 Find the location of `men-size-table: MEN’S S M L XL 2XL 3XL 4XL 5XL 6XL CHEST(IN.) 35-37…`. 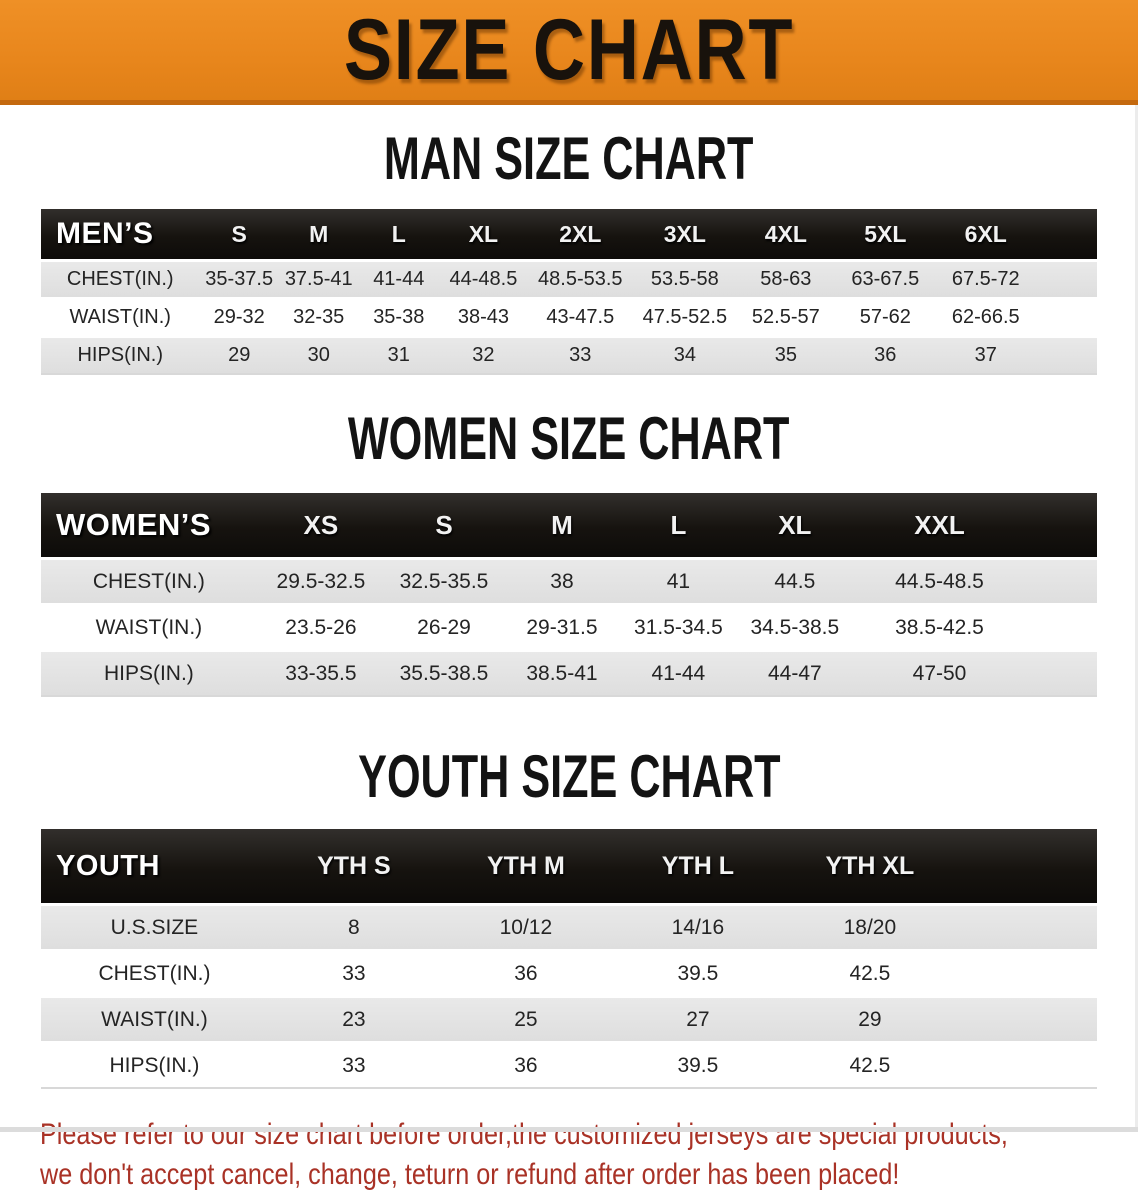

men-size-table: MEN’S S M L XL 2XL 3XL 4XL 5XL 6XL CHEST(IN.) 35-37… is located at coordinates (569, 292).